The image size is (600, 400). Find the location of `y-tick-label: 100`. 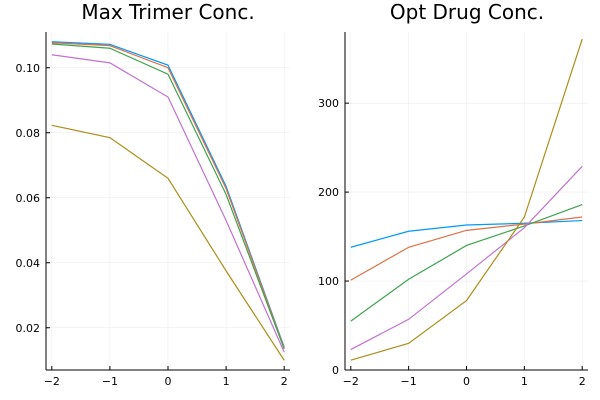

y-tick-label: 100 is located at coordinates (328, 281).